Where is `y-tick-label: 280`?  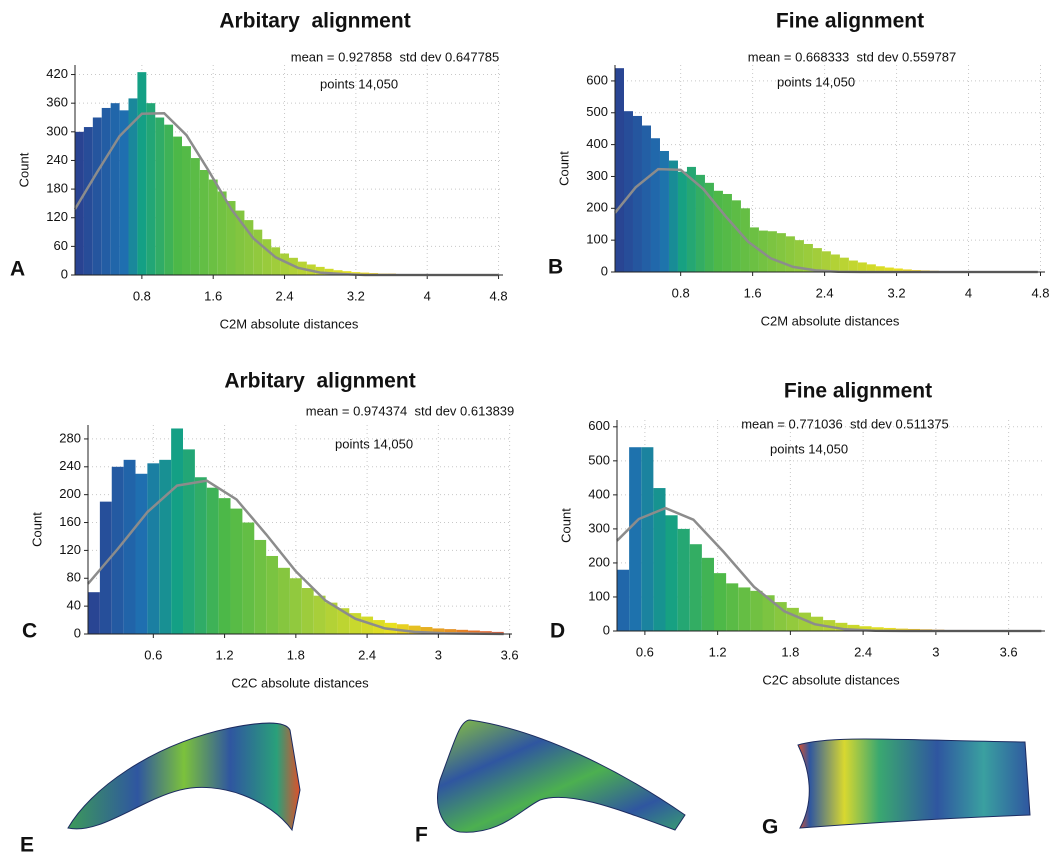
y-tick-label: 280 is located at coordinates (70, 437).